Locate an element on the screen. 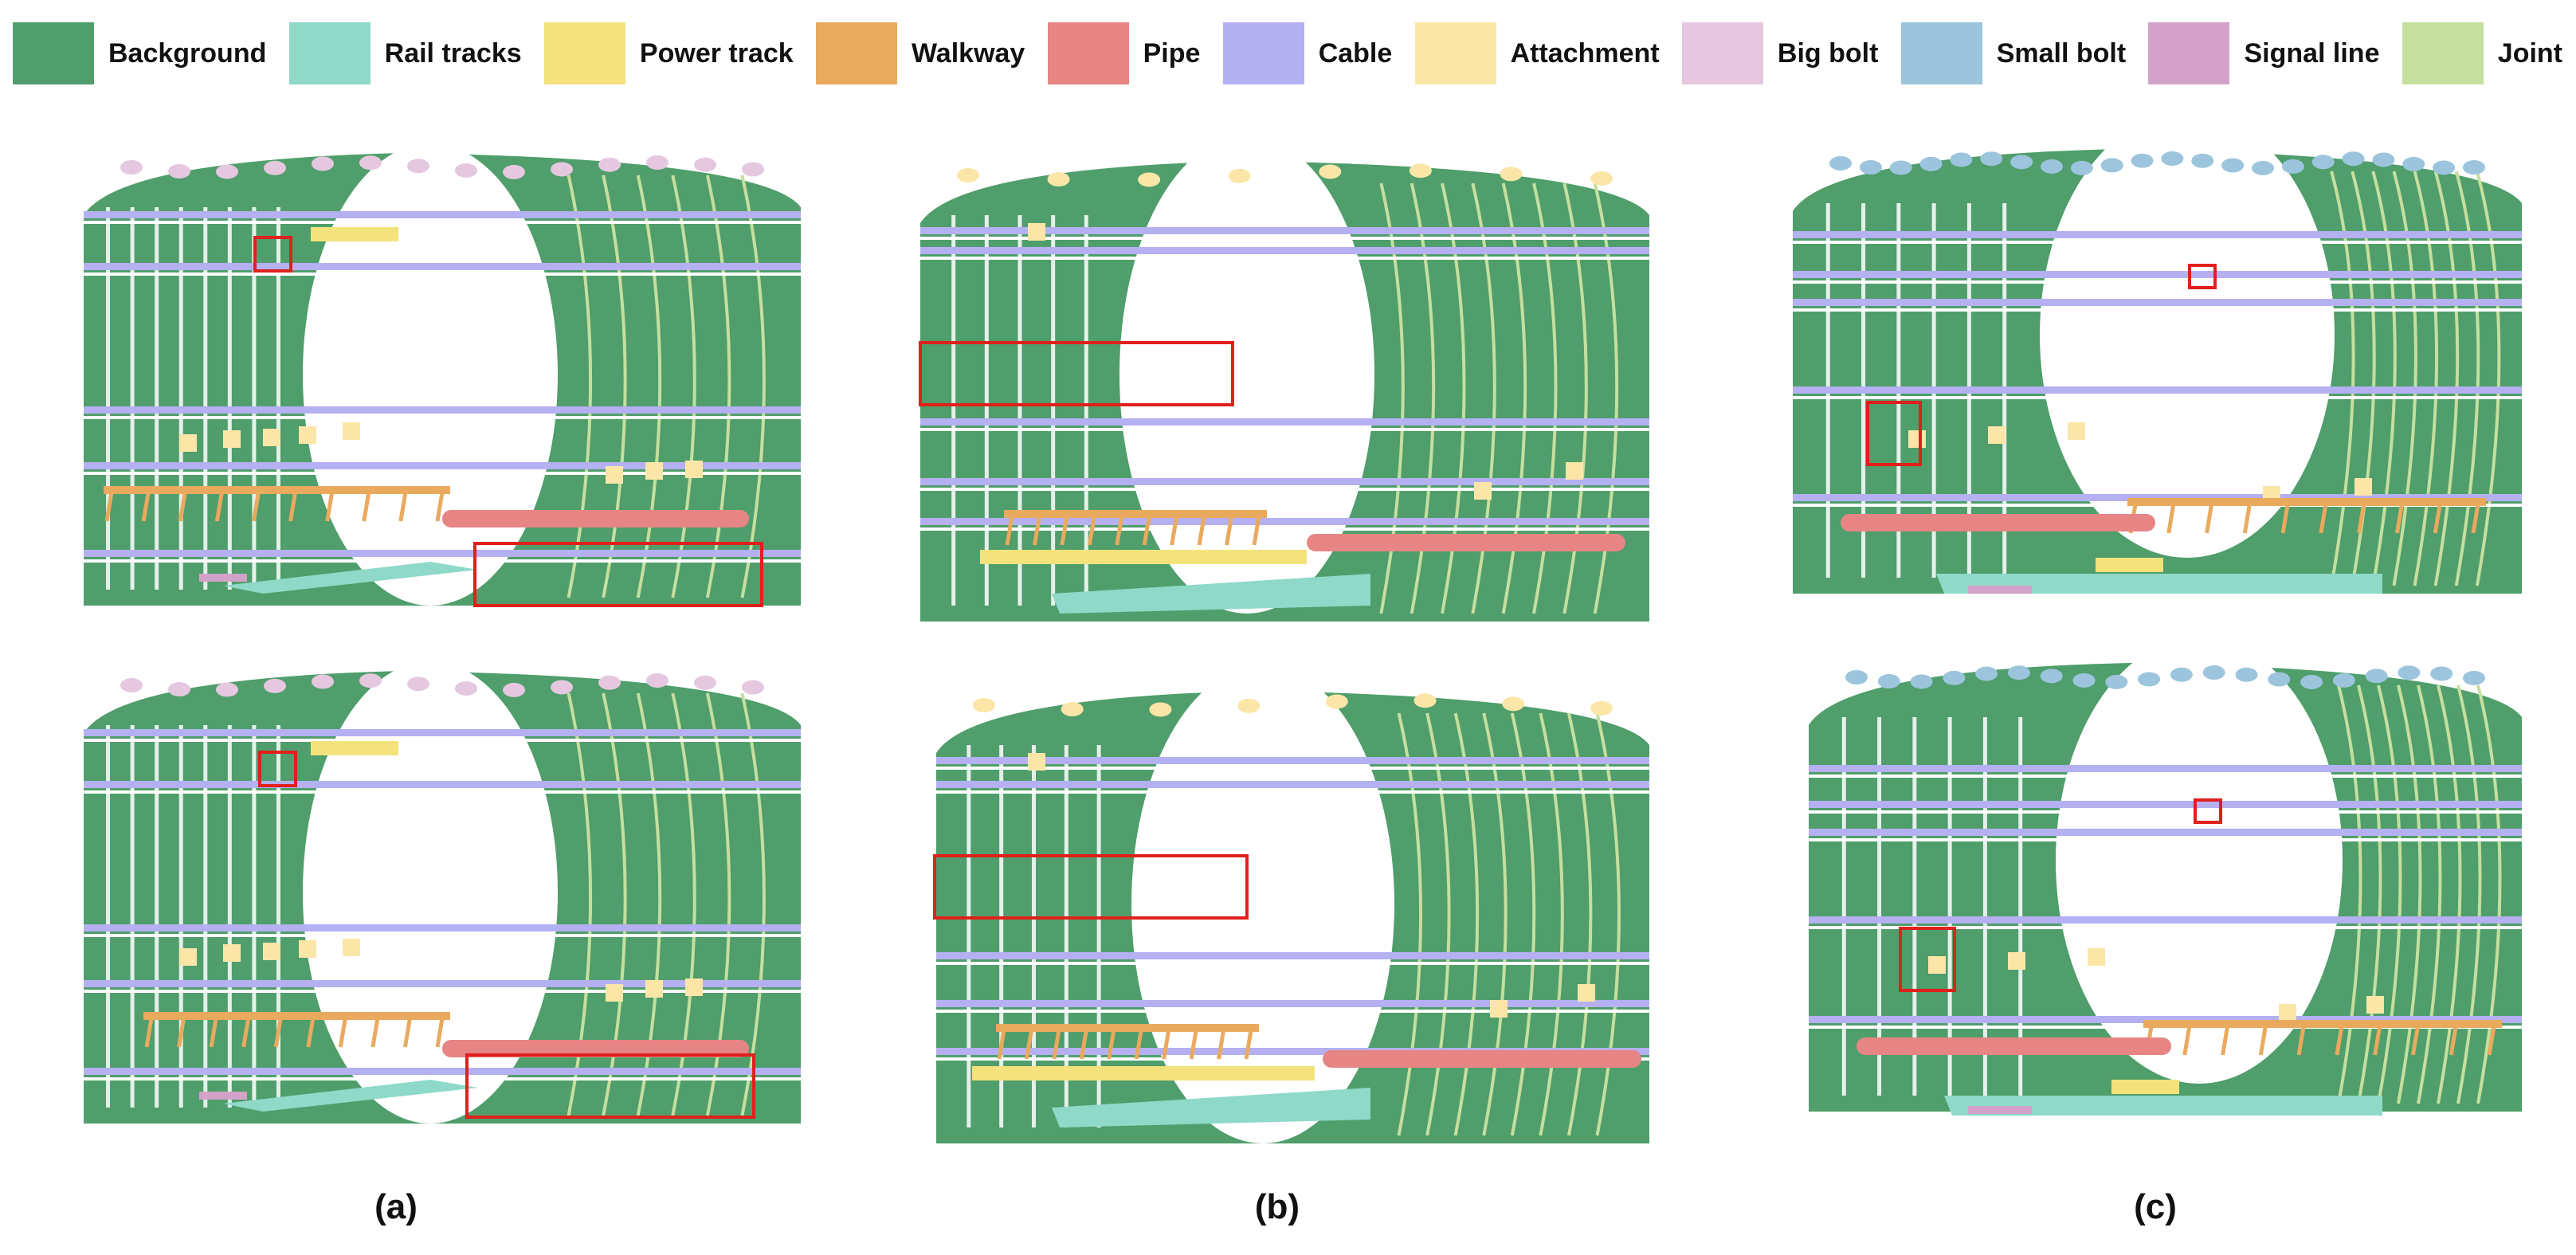  legend-item-signal-line: Signal line is located at coordinates (2264, 53).